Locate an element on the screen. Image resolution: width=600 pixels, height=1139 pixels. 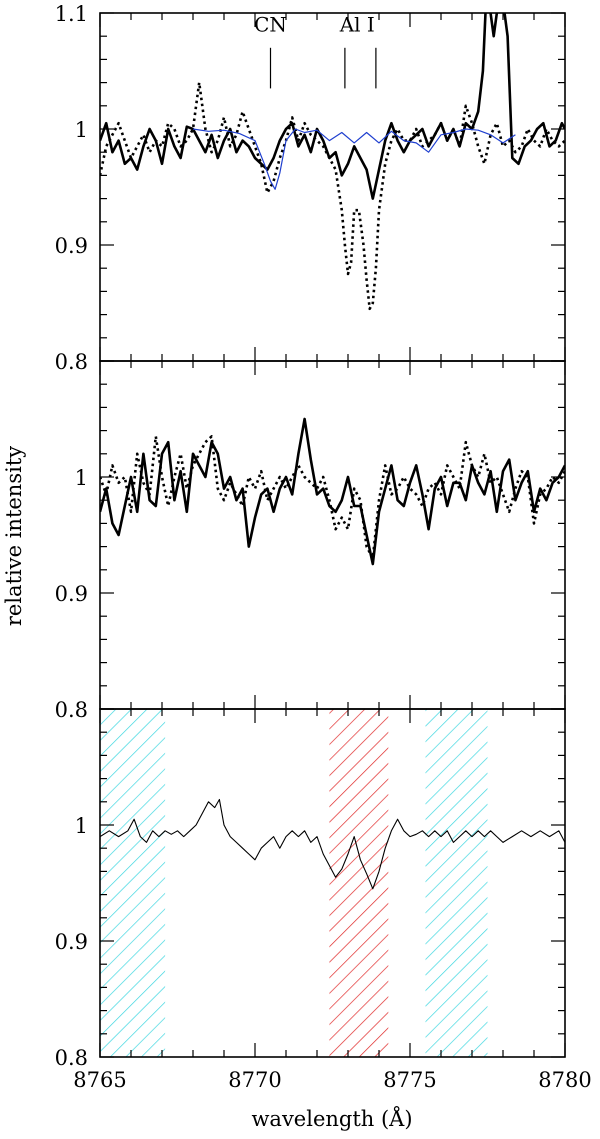
panel-1-ytick-label: 0.8 is located at coordinates (71, 362).